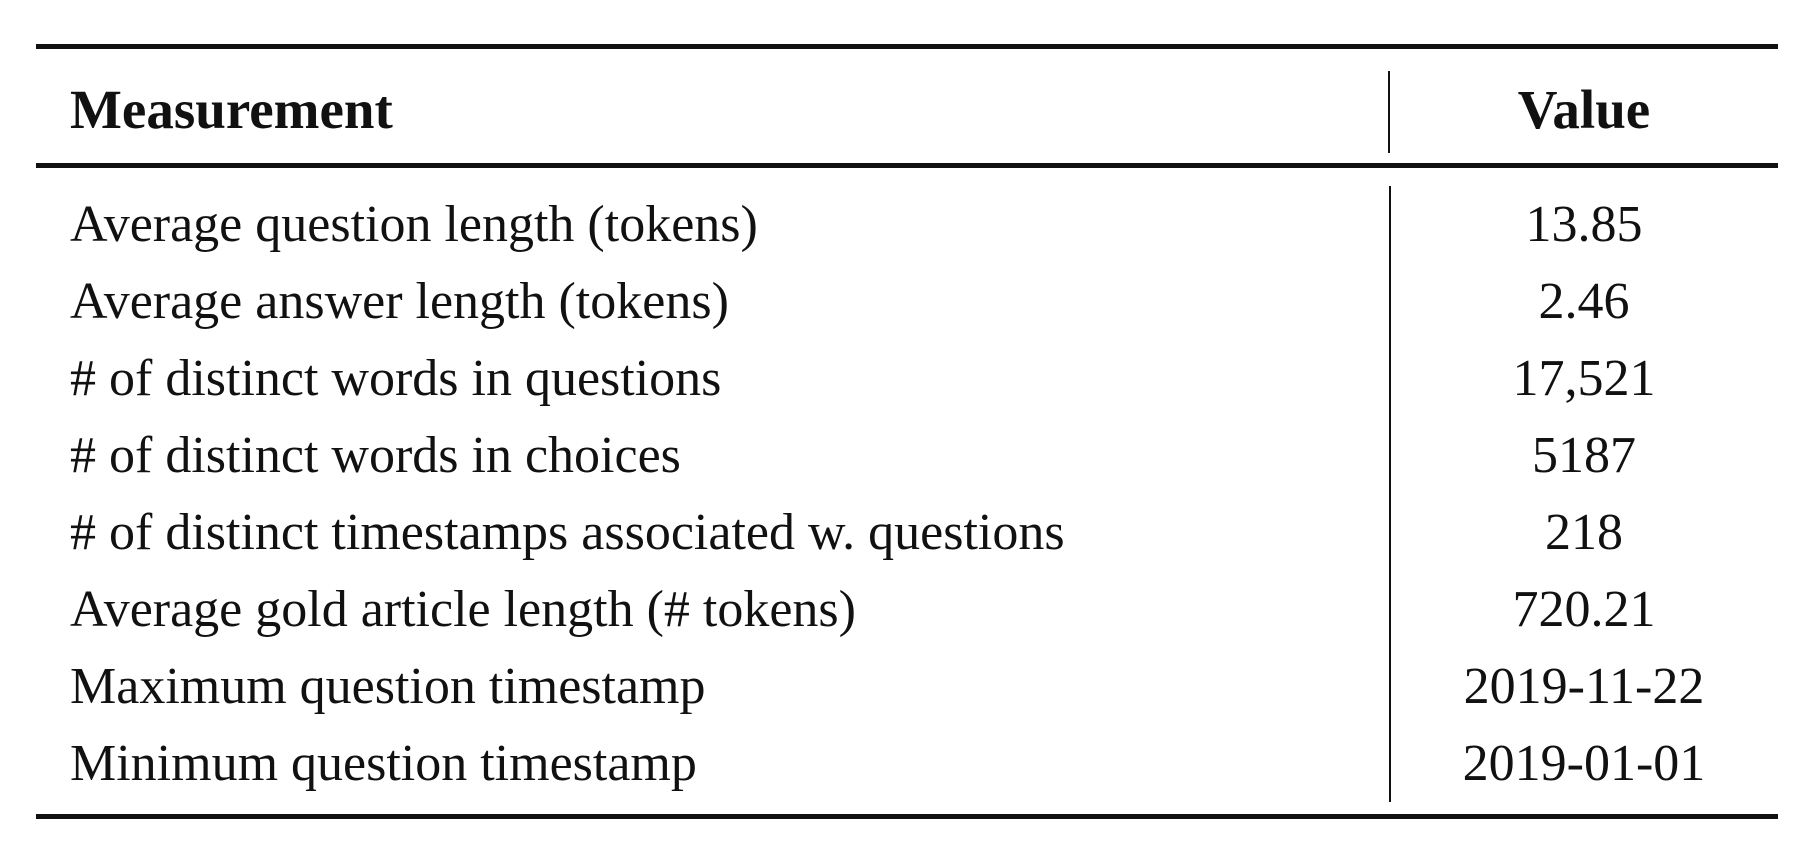  I want to click on value-cell: 2.46, so click(1584, 301).